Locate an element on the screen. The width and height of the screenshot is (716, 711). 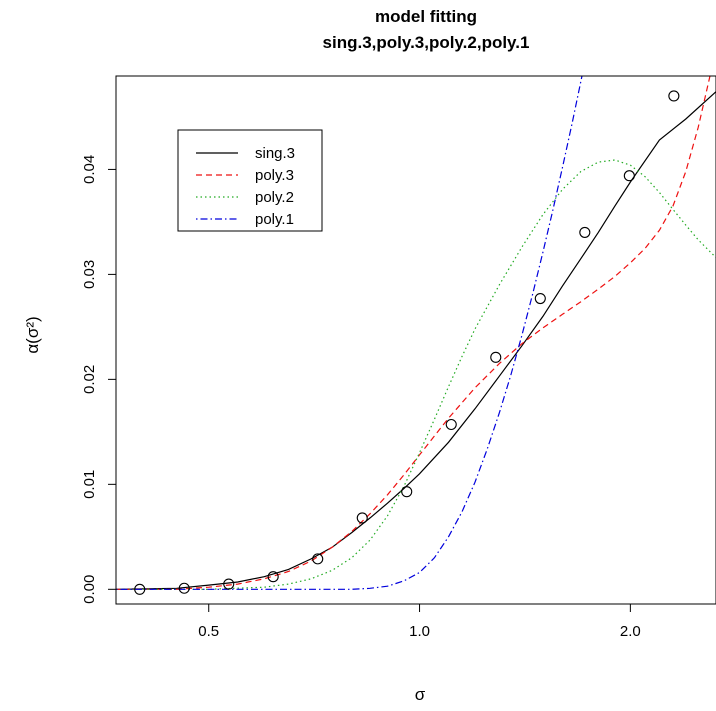
y-tick-label: 0.01 is located at coordinates (89, 484).